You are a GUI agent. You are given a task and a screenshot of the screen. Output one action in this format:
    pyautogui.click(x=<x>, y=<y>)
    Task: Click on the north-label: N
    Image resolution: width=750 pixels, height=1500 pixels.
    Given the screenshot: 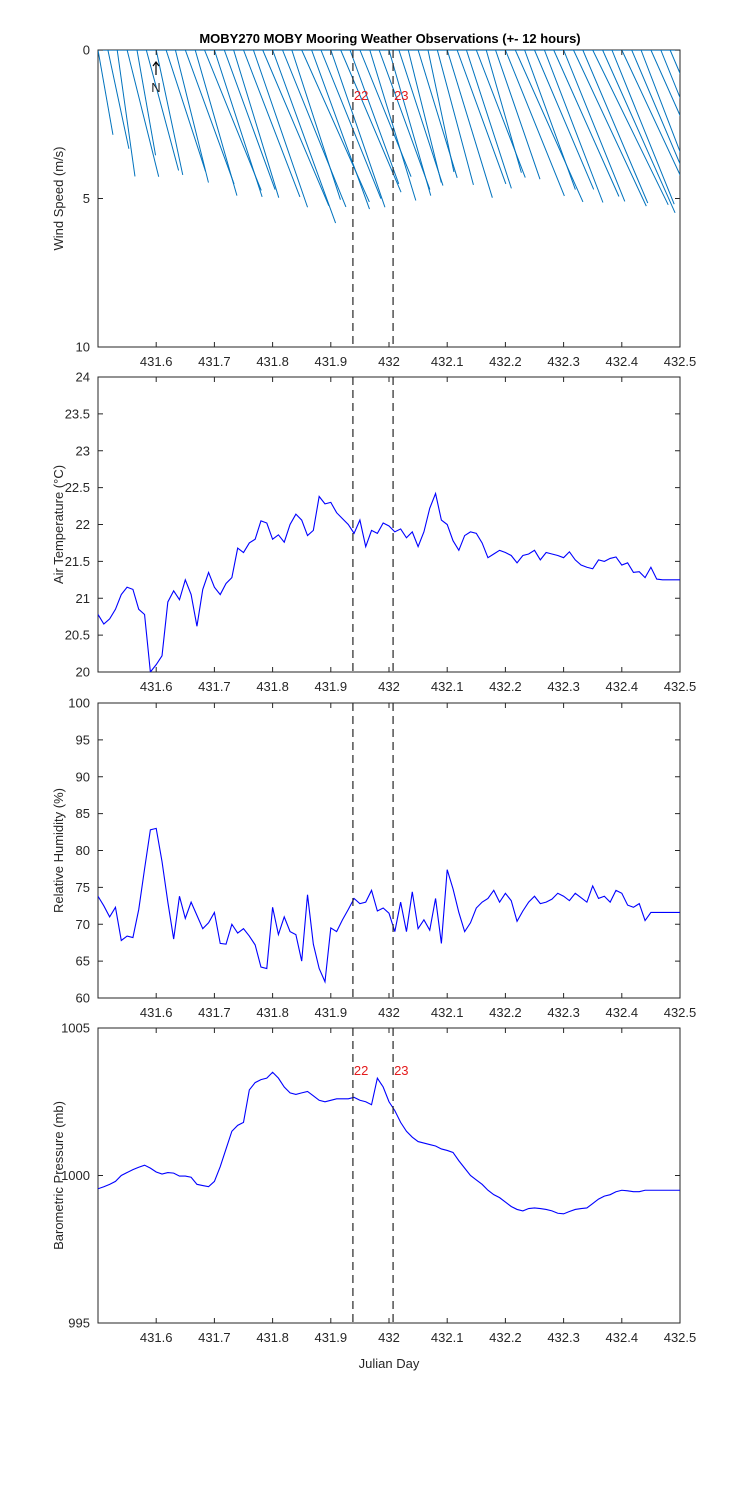 What is the action you would take?
    pyautogui.click(x=155, y=87)
    